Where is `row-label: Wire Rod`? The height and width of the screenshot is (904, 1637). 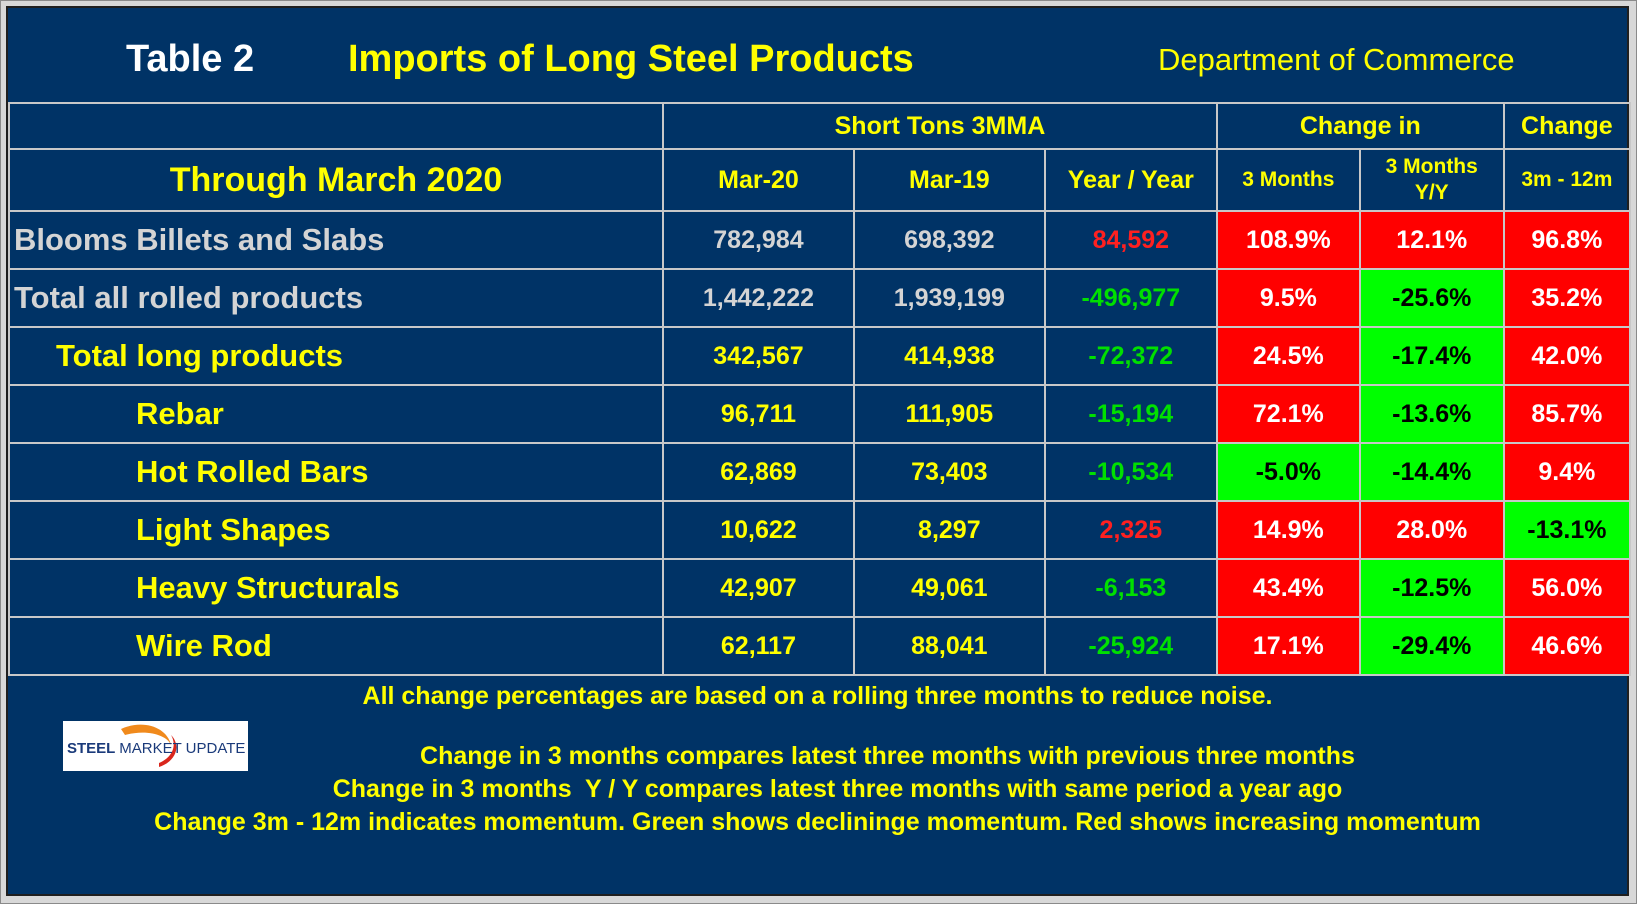
row-label: Wire Rod is located at coordinates (336, 646).